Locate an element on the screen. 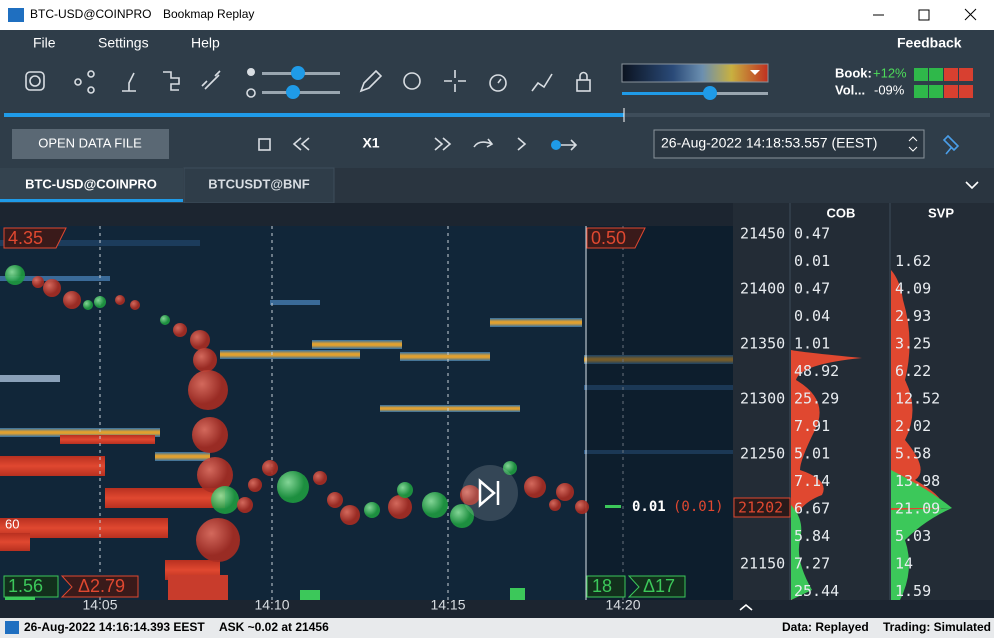 Image resolution: width=994 pixels, height=638 pixels. tab-label: BTC-USD@COINPRO is located at coordinates (91, 183).